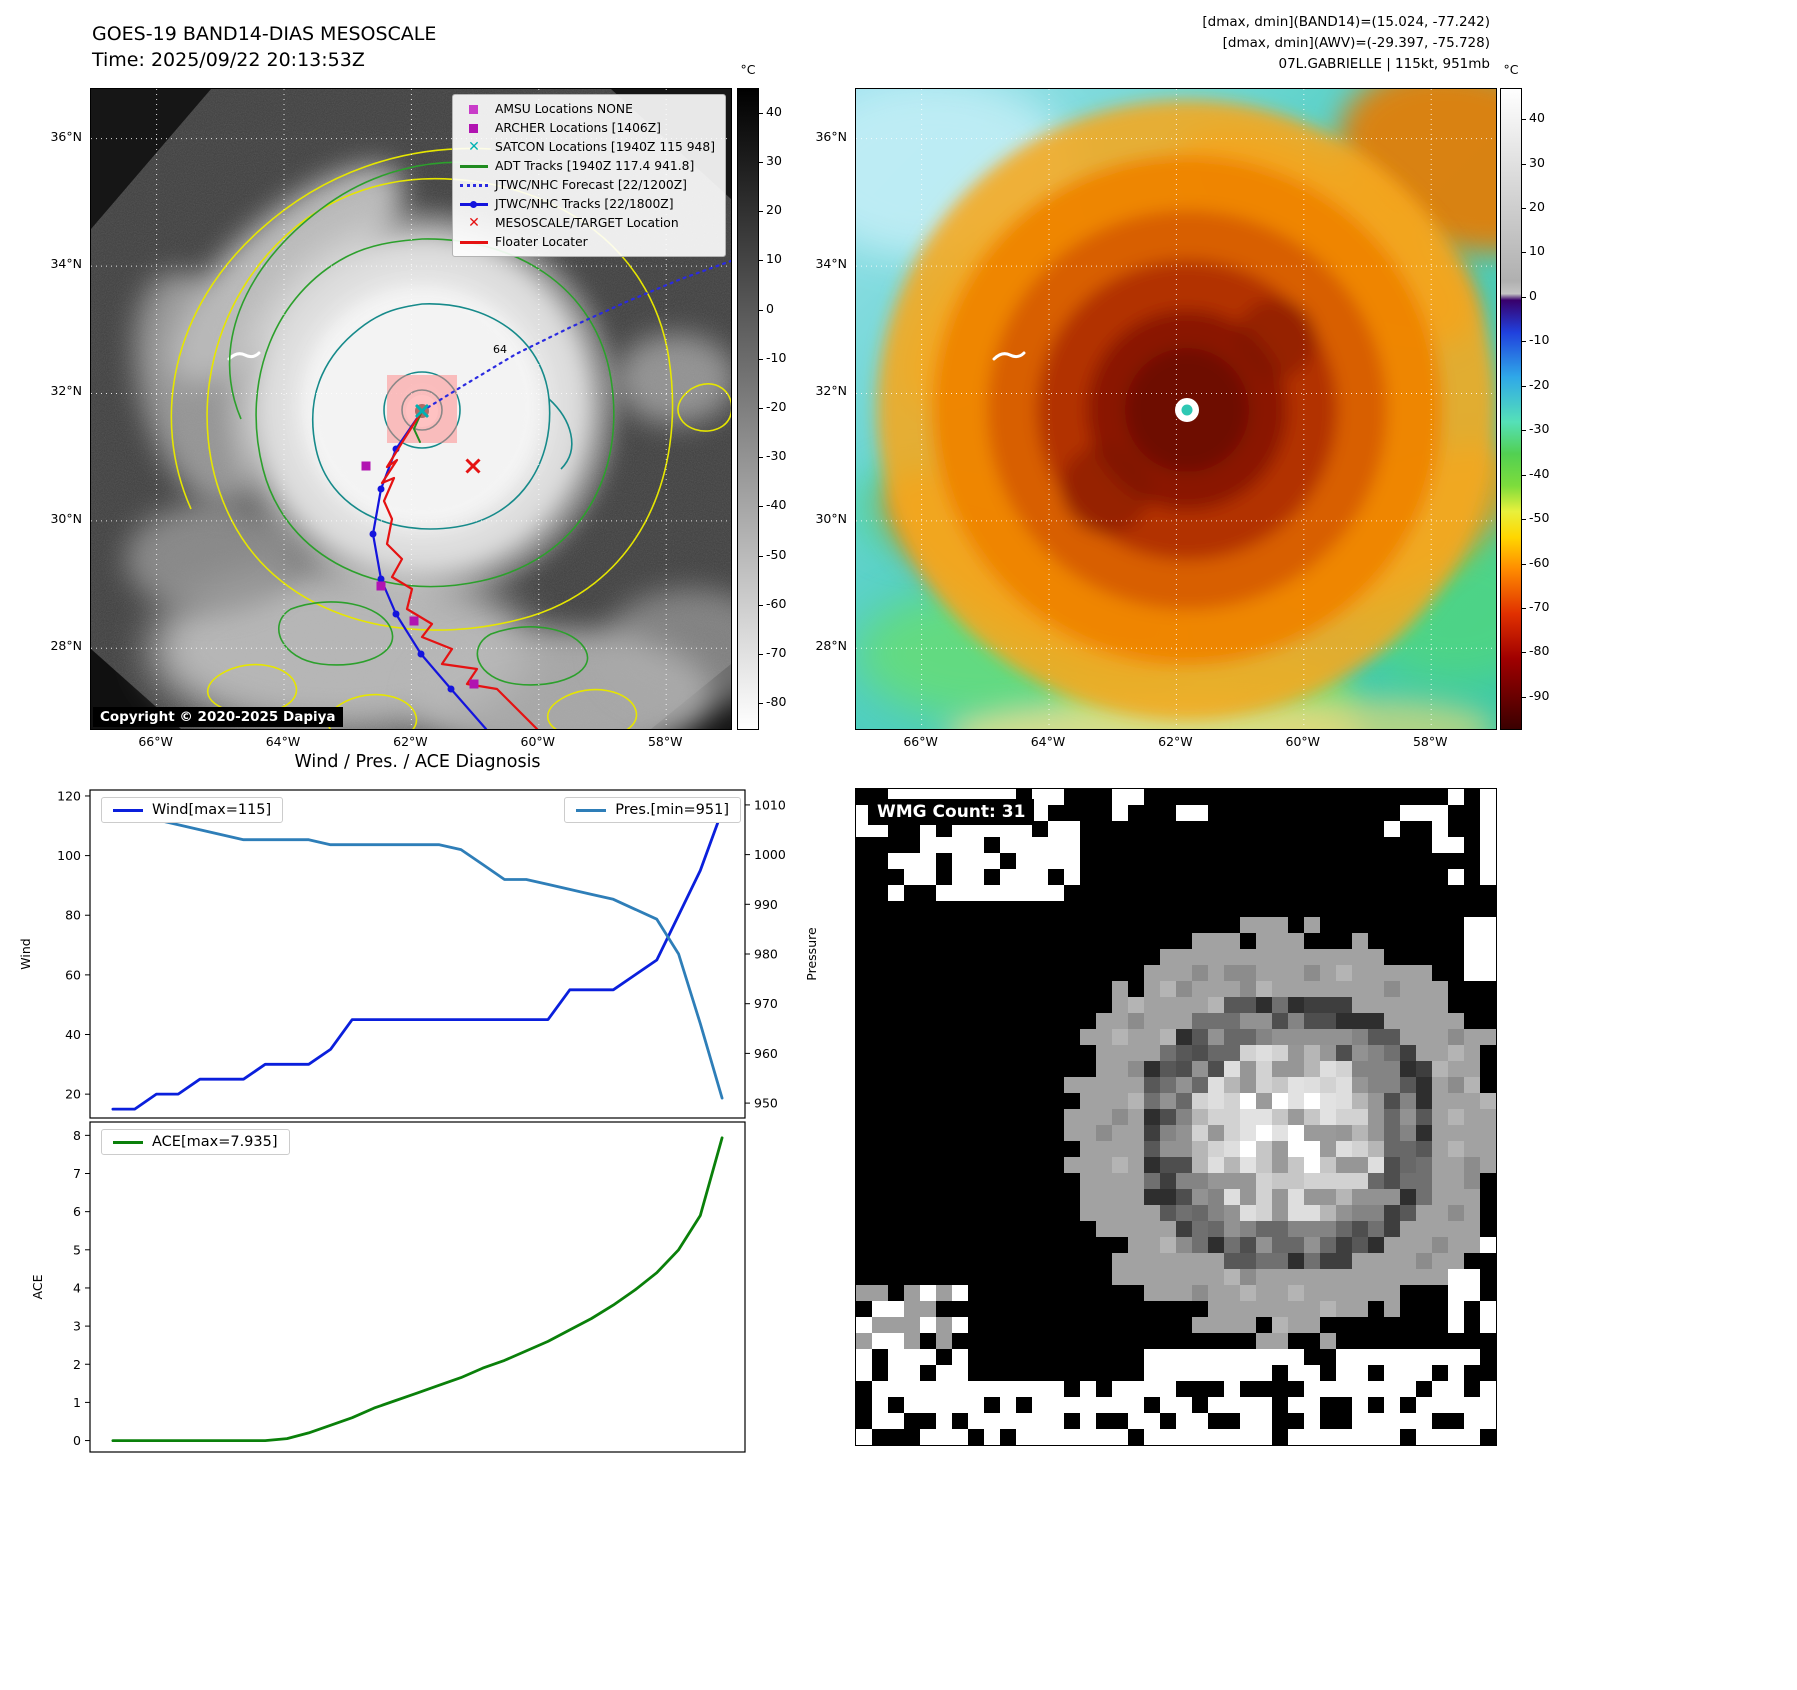 The width and height of the screenshot is (1797, 1690). I want to click on page-time: Time: 2025/09/22 20:13:53Z, so click(228, 59).